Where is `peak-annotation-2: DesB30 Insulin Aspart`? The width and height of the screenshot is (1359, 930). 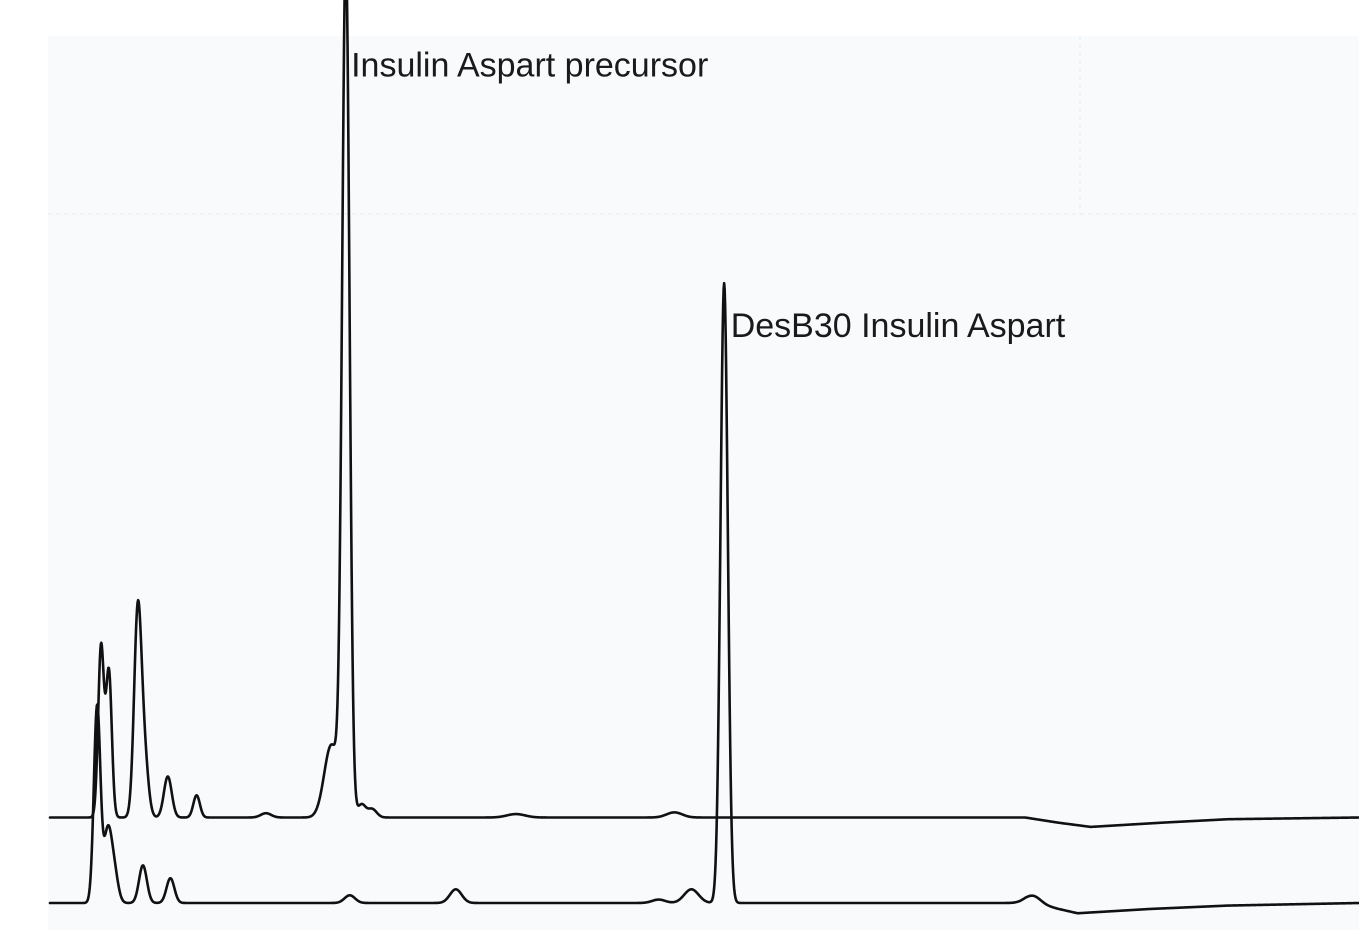 peak-annotation-2: DesB30 Insulin Aspart is located at coordinates (898, 326).